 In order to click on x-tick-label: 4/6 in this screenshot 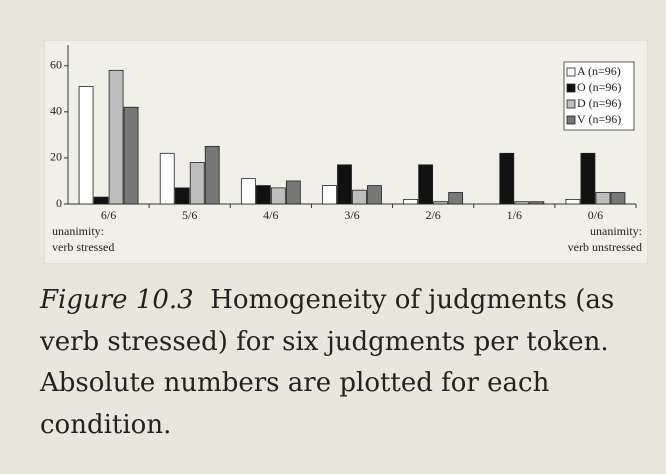, I will do `click(270, 215)`.